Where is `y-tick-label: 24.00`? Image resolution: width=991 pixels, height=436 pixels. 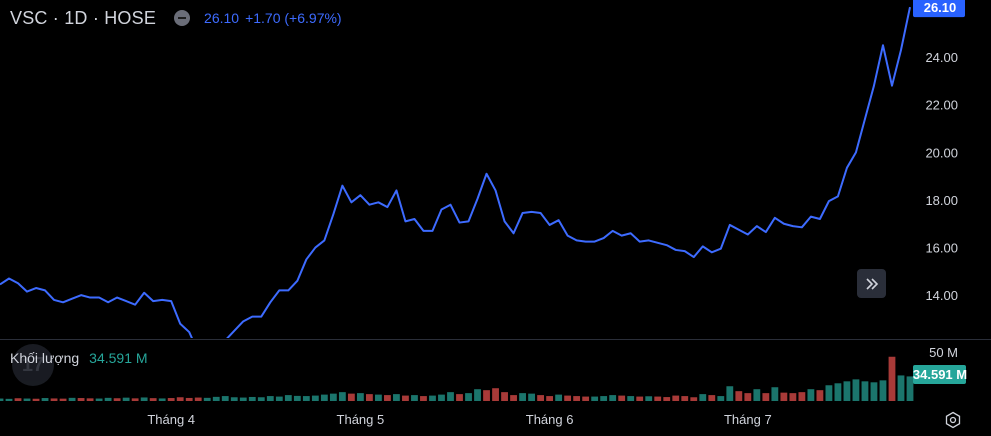
y-tick-label: 24.00 is located at coordinates (941, 57).